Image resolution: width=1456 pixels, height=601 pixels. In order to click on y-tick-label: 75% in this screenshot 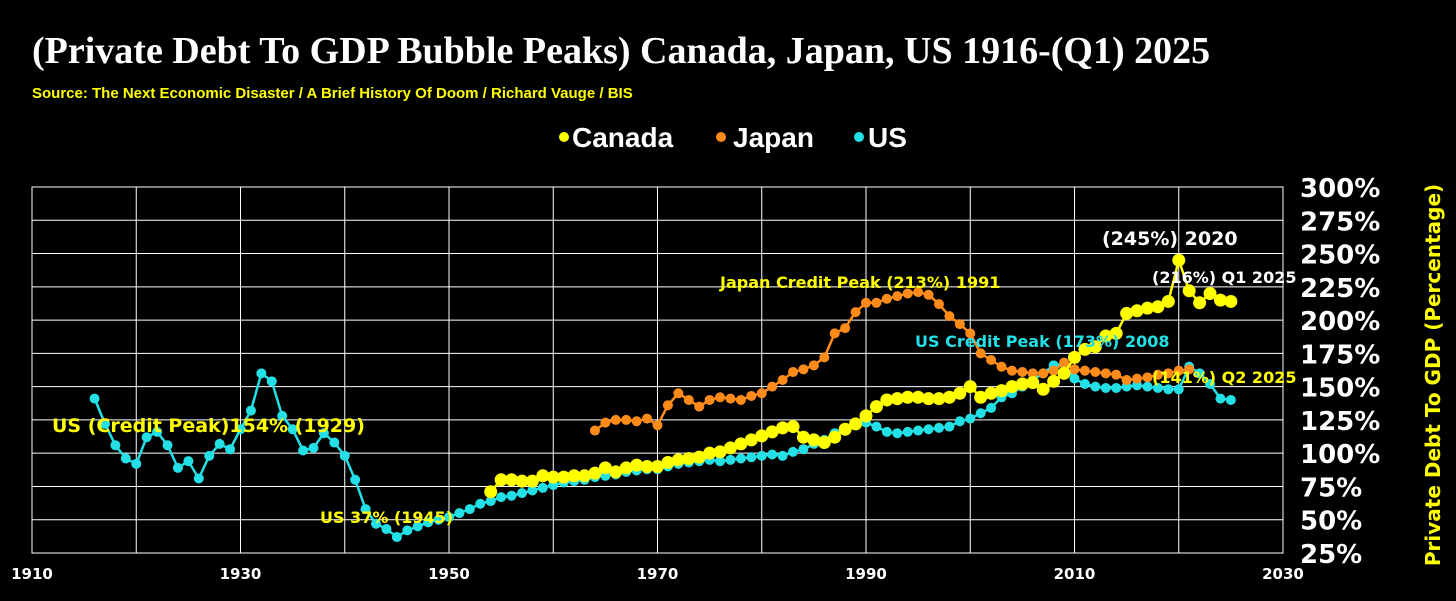, I will do `click(1331, 488)`.